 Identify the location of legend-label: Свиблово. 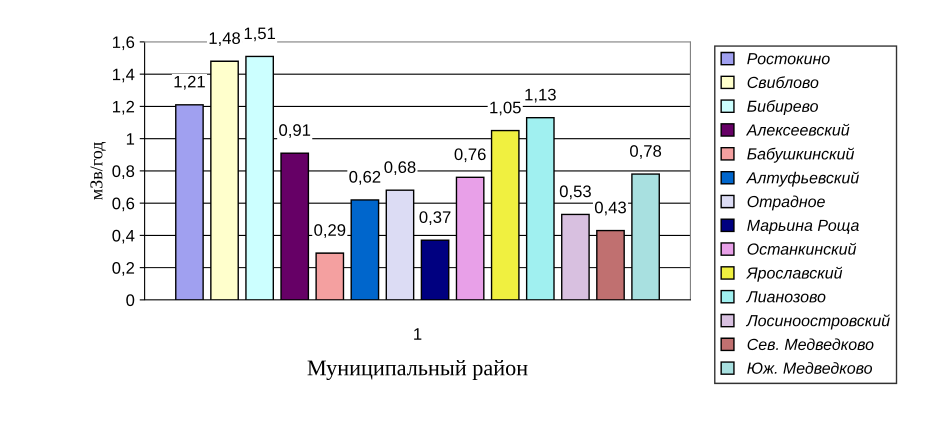
(783, 82).